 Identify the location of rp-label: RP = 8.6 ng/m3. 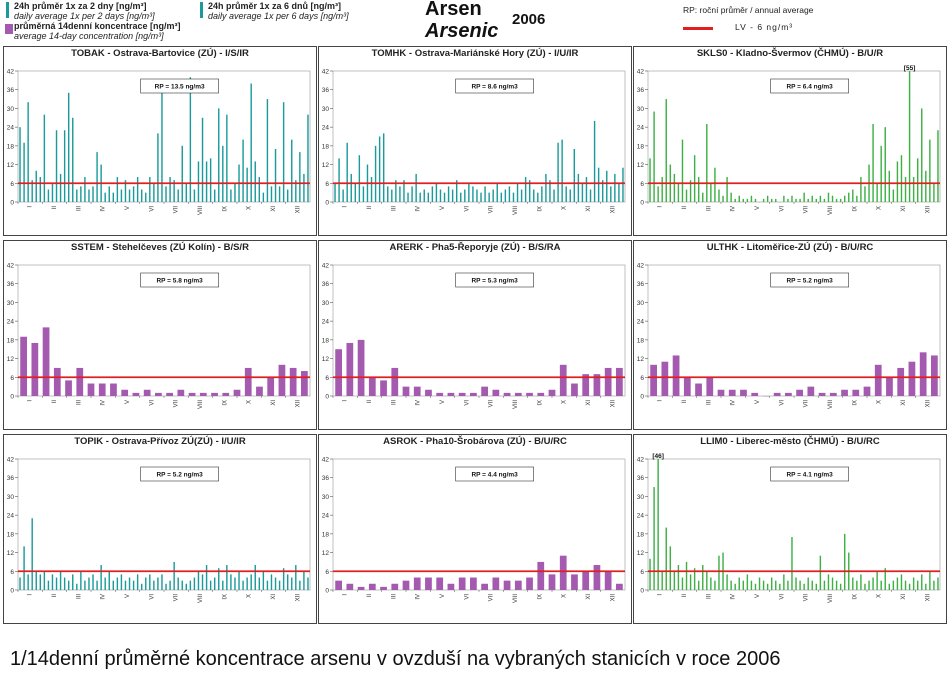
(494, 87).